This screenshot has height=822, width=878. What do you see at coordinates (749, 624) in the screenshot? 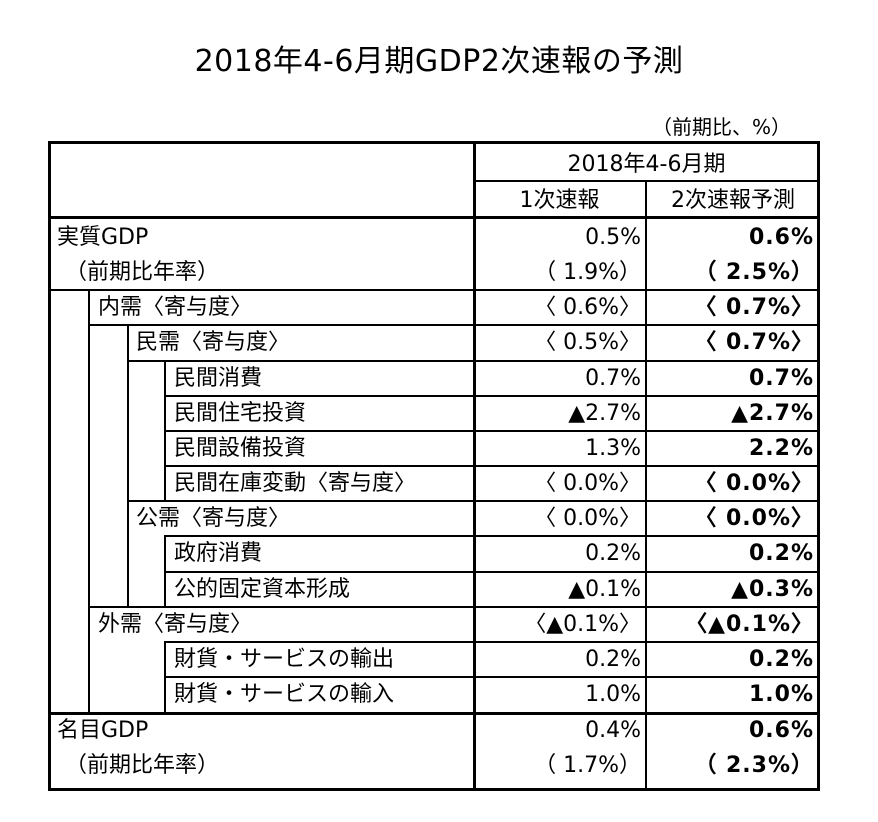
I see `value-second: 〈▲0.1%〉` at bounding box center [749, 624].